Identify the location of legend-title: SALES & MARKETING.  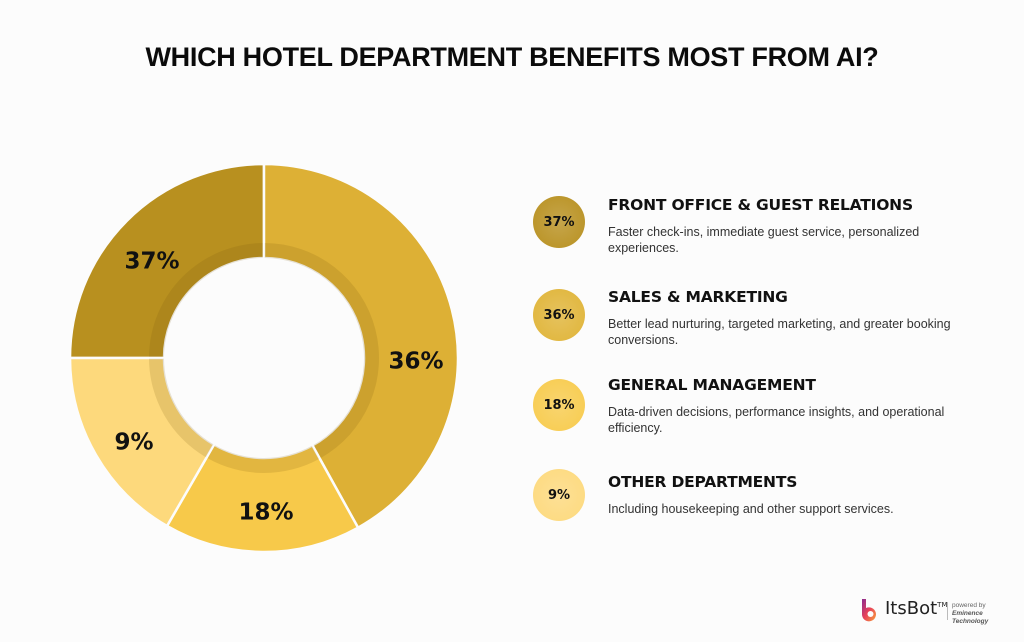
(698, 297).